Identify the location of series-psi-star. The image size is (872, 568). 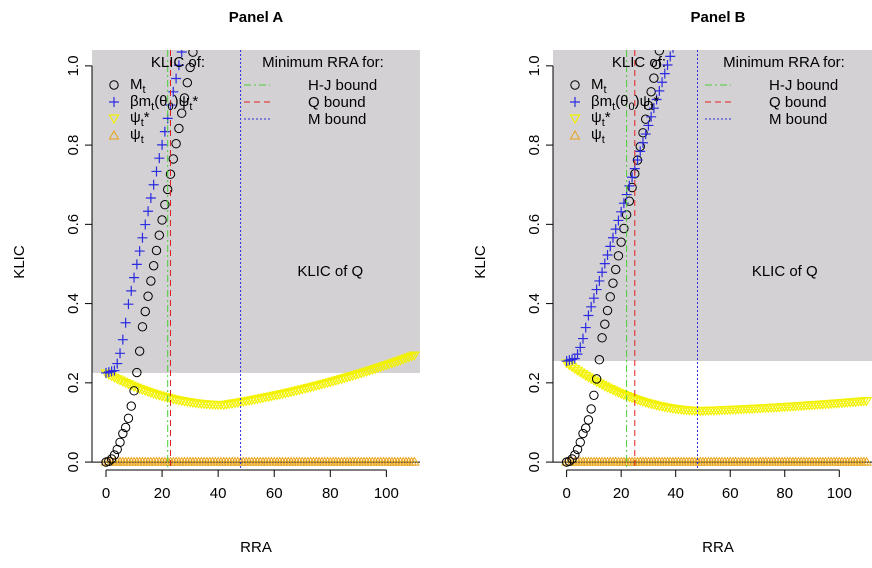
(716, 387).